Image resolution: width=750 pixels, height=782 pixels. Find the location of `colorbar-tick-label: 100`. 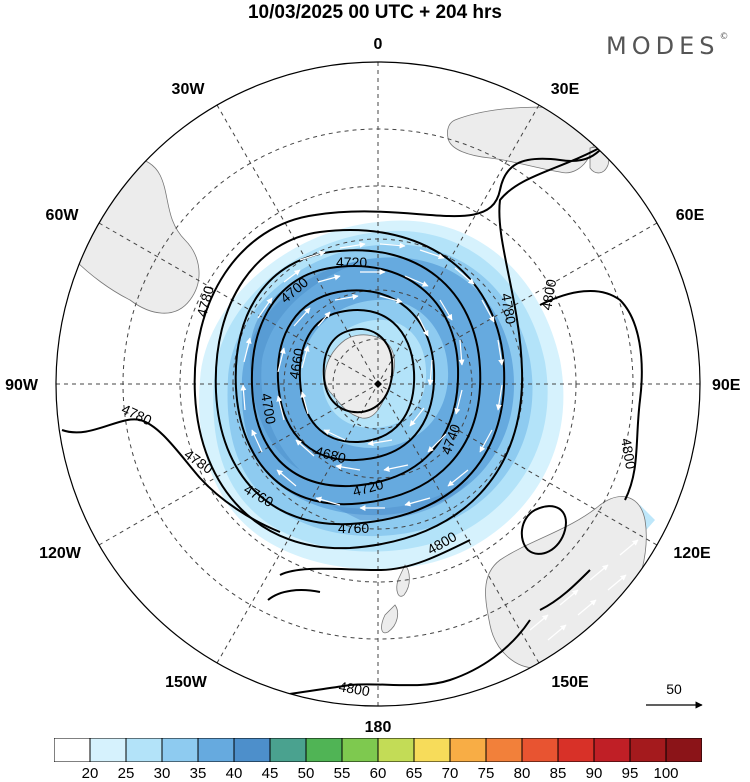

colorbar-tick-label: 100 is located at coordinates (666, 773).